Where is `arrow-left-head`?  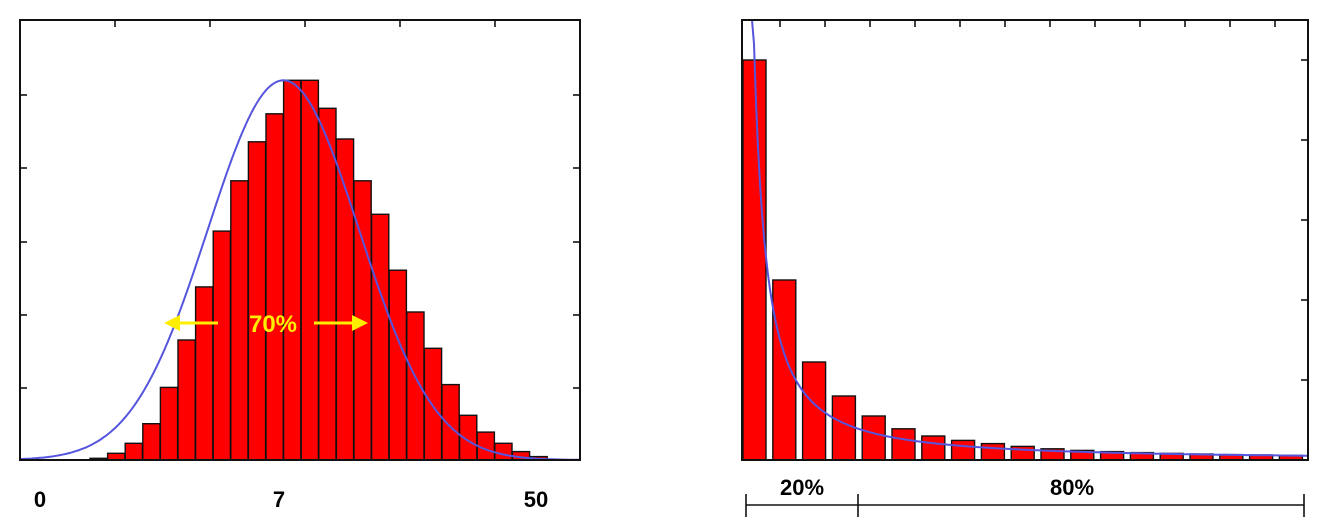 arrow-left-head is located at coordinates (172, 323).